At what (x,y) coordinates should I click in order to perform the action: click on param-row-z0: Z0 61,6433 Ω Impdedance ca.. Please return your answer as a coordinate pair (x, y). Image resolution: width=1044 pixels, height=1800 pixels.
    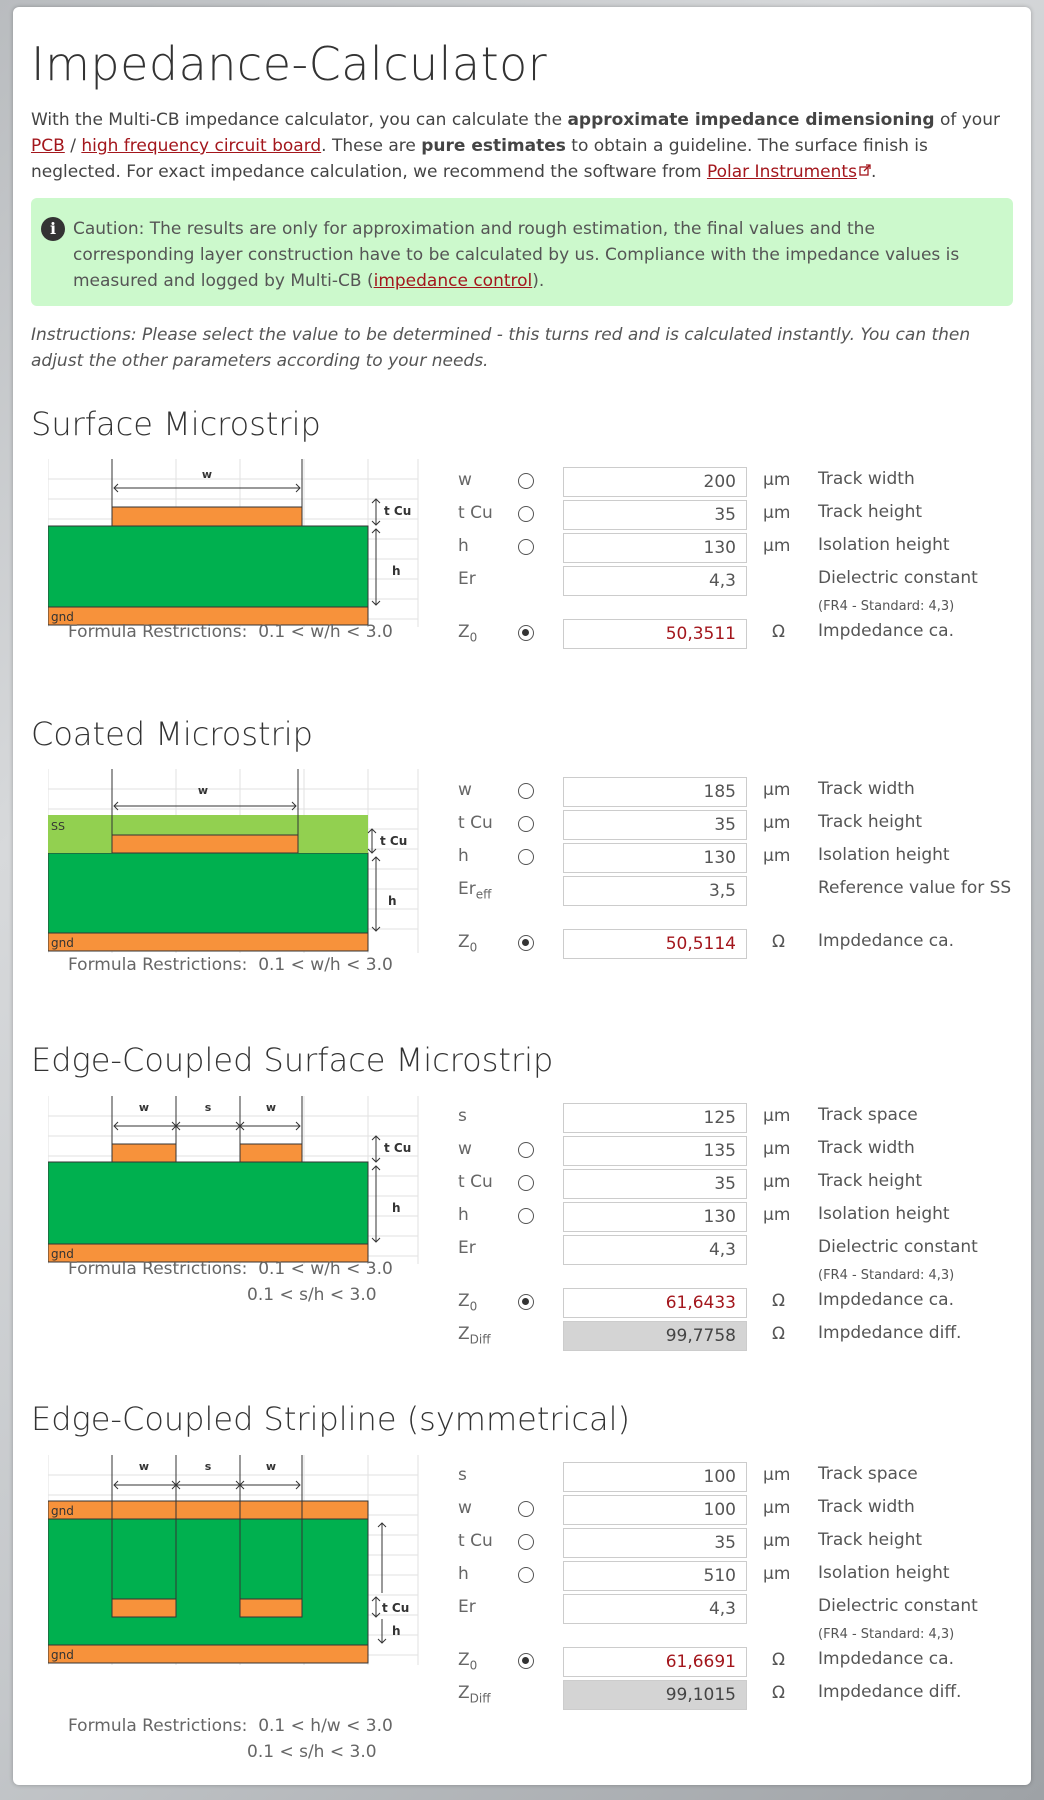
    Looking at the image, I should click on (738, 1302).